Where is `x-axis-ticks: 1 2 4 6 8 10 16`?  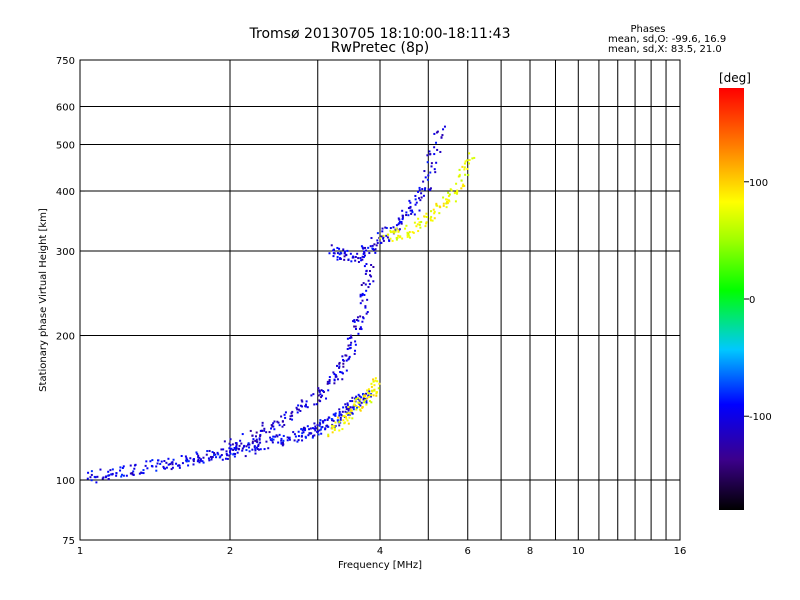
x-axis-ticks: 1 2 4 6 8 10 16 is located at coordinates (382, 551).